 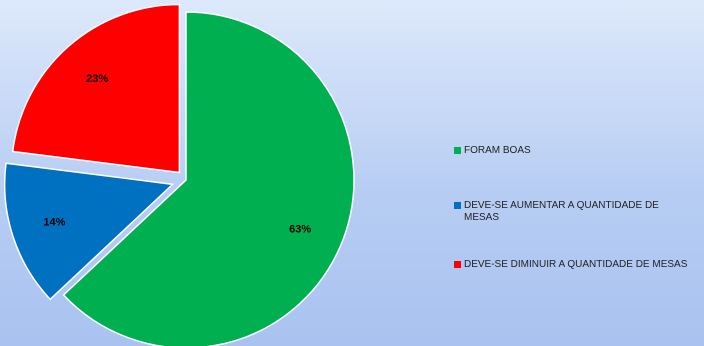 I want to click on legend-item-diminuir-mesas: DEVE-SE DIMINUIR A QUANTIDADE DE MESAS, so click(x=579, y=265).